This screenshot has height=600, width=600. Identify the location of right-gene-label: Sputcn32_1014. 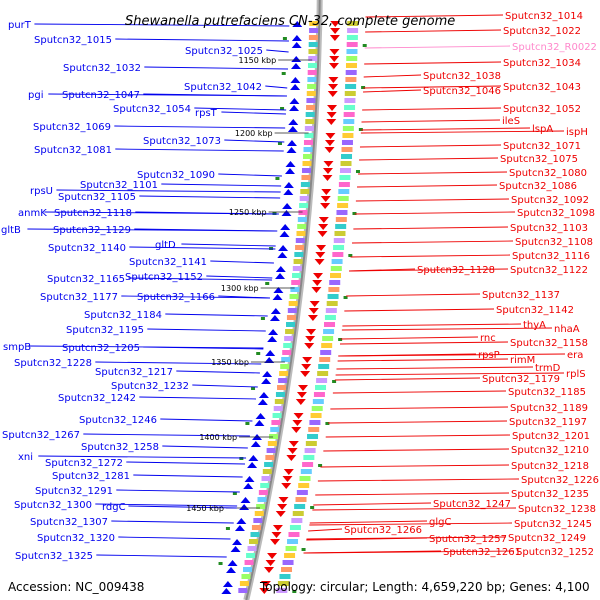
(544, 16).